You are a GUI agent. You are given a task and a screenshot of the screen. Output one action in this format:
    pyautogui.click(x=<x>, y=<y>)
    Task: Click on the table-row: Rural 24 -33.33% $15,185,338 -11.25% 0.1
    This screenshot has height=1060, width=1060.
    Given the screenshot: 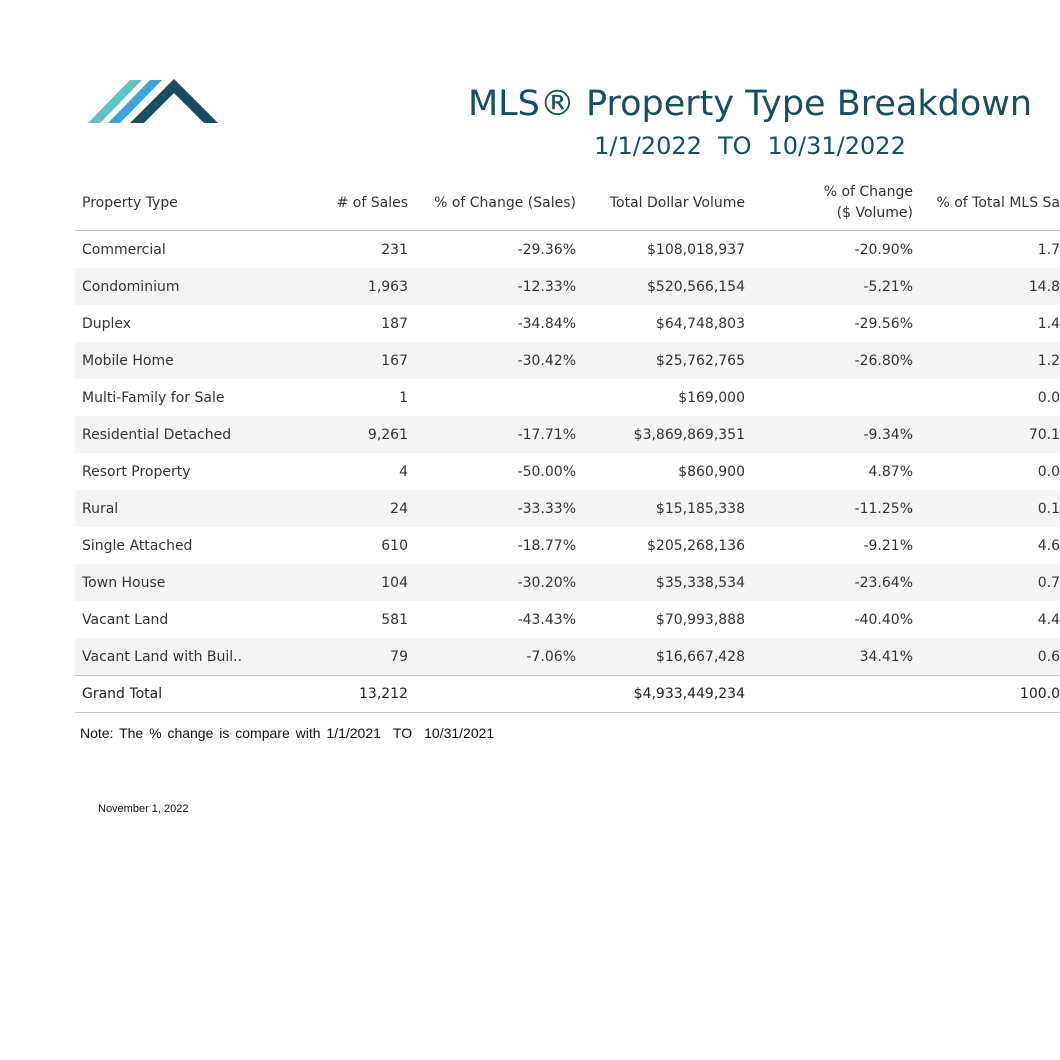 What is the action you would take?
    pyautogui.click(x=567, y=508)
    